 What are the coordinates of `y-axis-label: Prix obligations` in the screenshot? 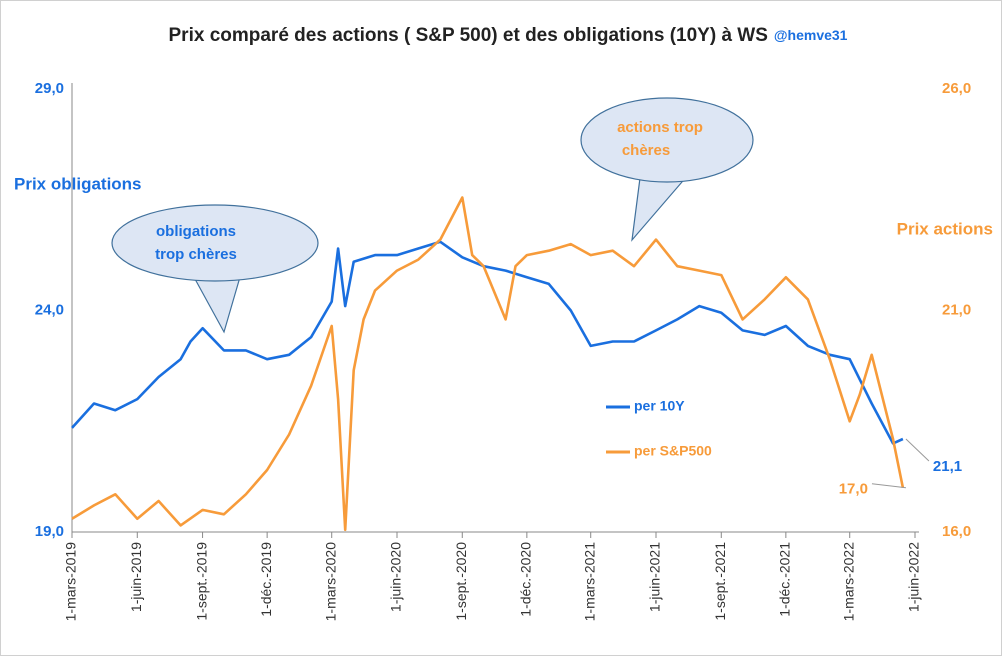 It's located at (78, 183).